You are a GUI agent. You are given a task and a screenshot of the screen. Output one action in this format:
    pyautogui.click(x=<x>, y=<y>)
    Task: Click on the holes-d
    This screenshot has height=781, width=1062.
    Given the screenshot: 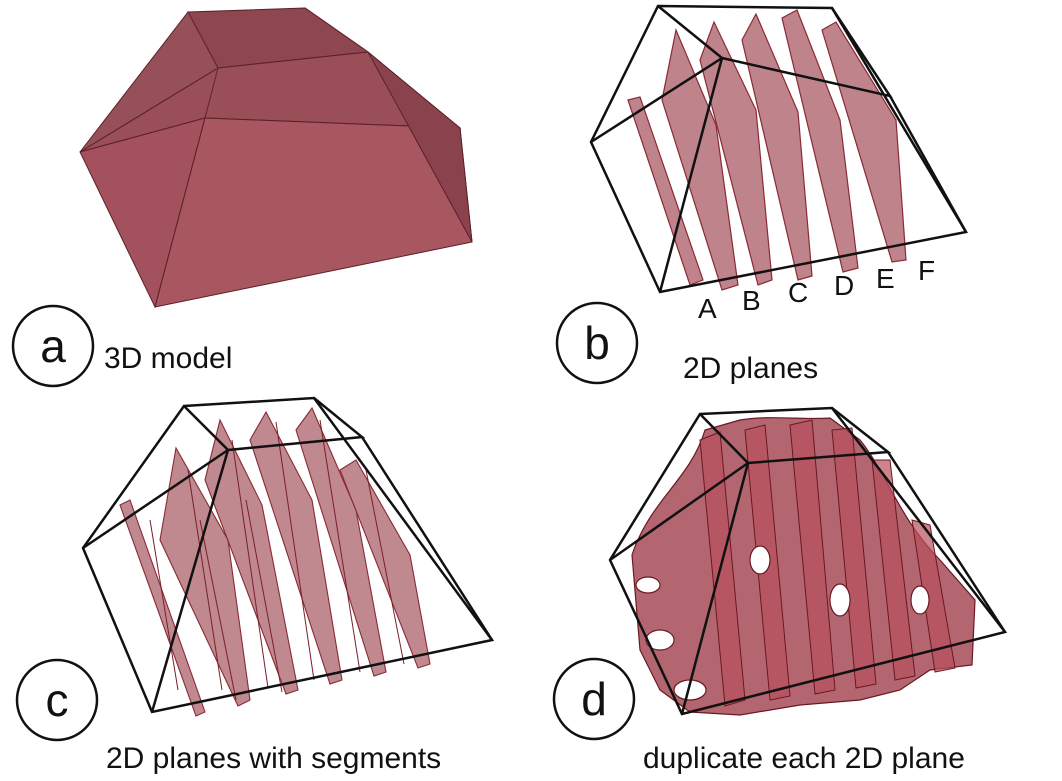 What is the action you would take?
    pyautogui.click(x=782, y=623)
    